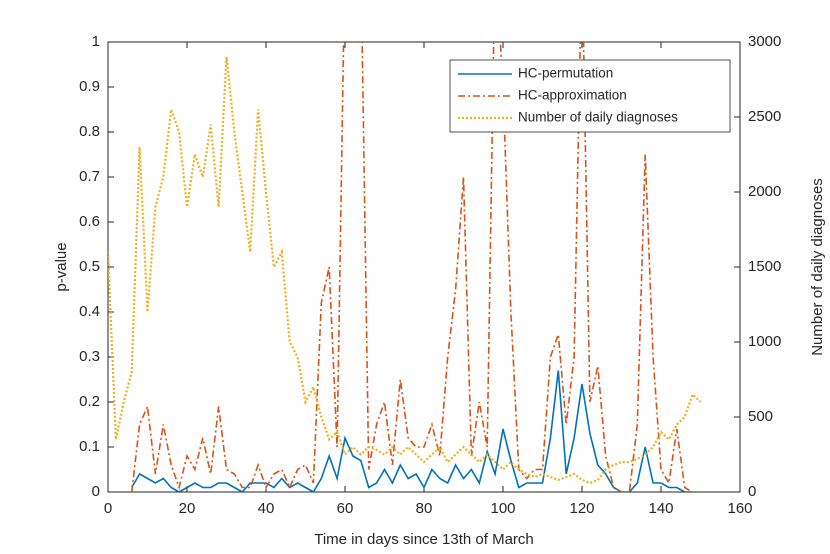 The image size is (830, 554). What do you see at coordinates (764, 191) in the screenshot?
I see `y2-tick-label: 2000` at bounding box center [764, 191].